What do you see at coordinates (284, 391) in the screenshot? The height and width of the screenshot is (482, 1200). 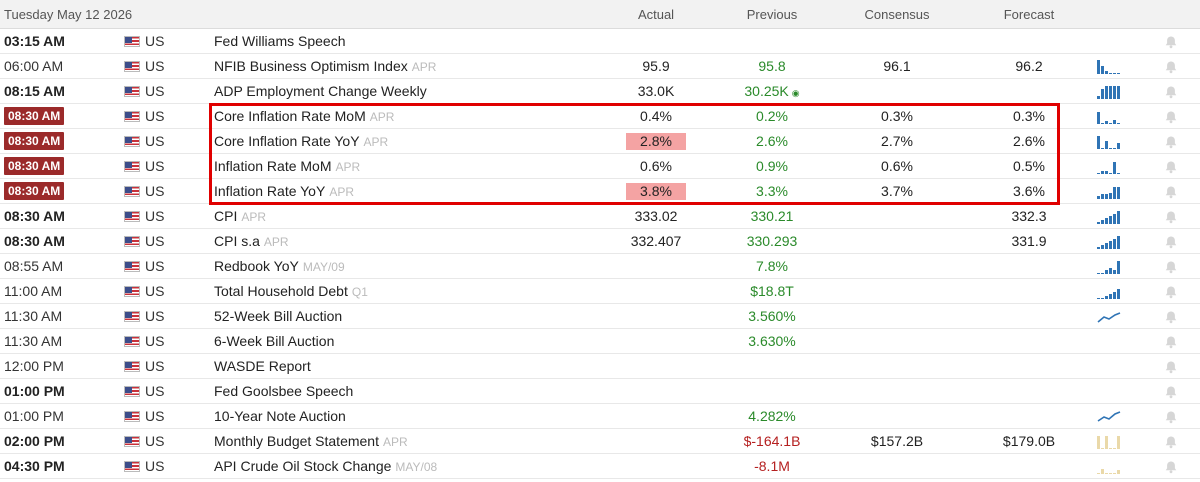 I see `event-name: Fed Goolsbee Speech` at bounding box center [284, 391].